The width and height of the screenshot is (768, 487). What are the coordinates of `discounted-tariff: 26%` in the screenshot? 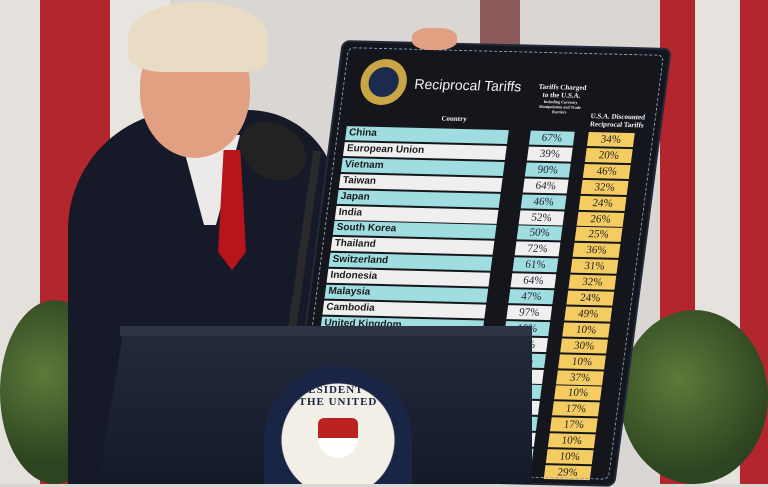 It's located at (600, 219).